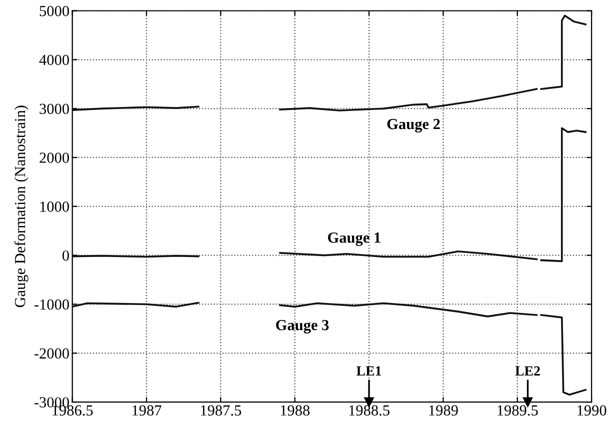  What do you see at coordinates (72, 410) in the screenshot?
I see `x-tick-label: 1986.5` at bounding box center [72, 410].